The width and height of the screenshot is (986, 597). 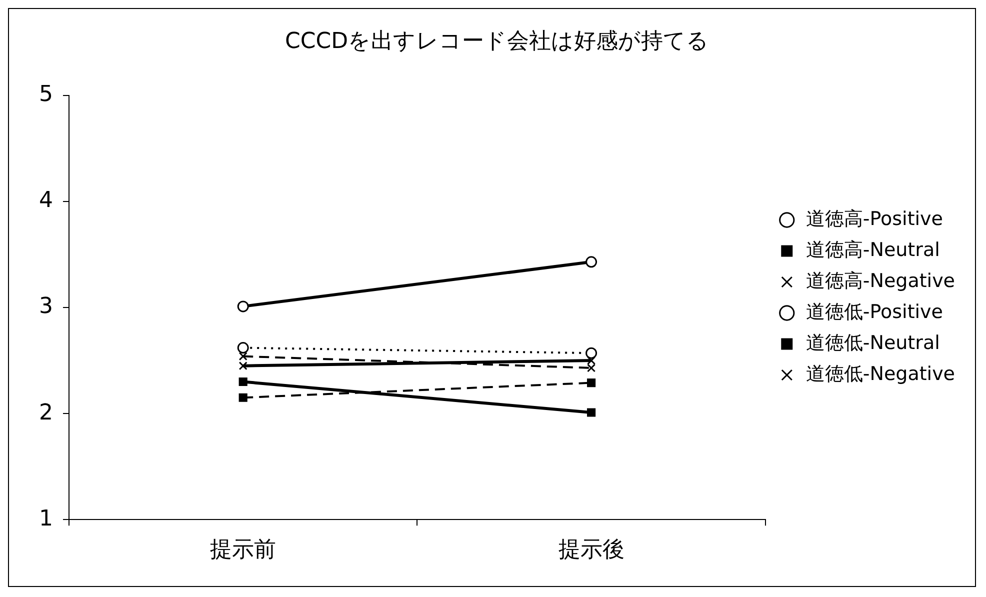 I want to click on legend-label: 道徳低-Neutral, so click(x=873, y=343).